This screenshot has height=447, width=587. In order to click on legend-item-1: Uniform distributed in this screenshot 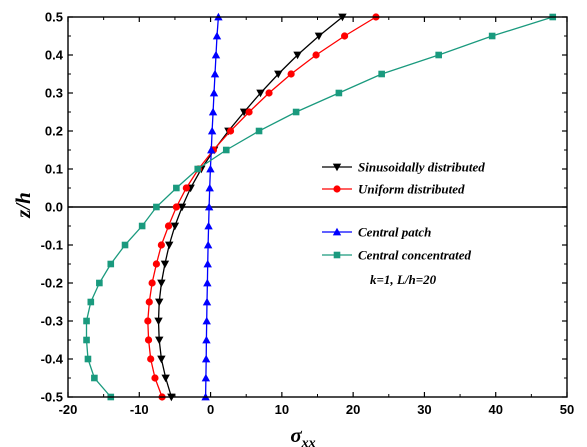, I will do `click(393, 189)`.